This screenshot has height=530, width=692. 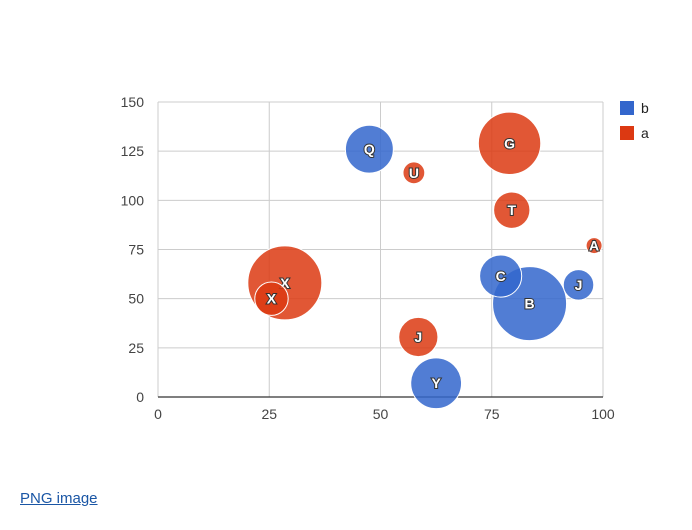 I want to click on bubble-label: Q, so click(x=369, y=149).